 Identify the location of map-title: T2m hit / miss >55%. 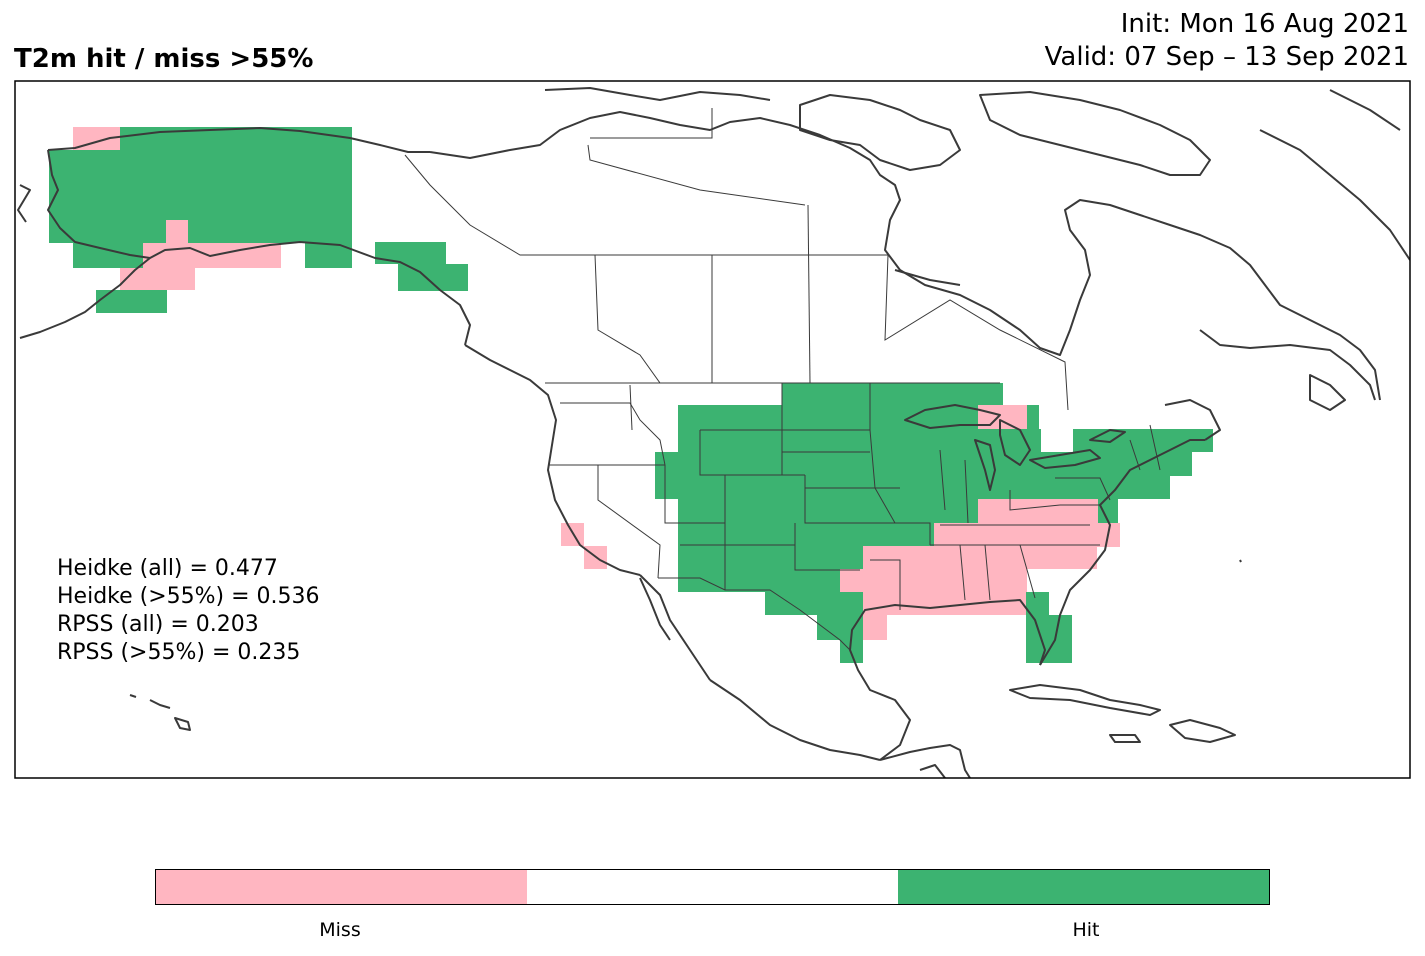
(164, 59).